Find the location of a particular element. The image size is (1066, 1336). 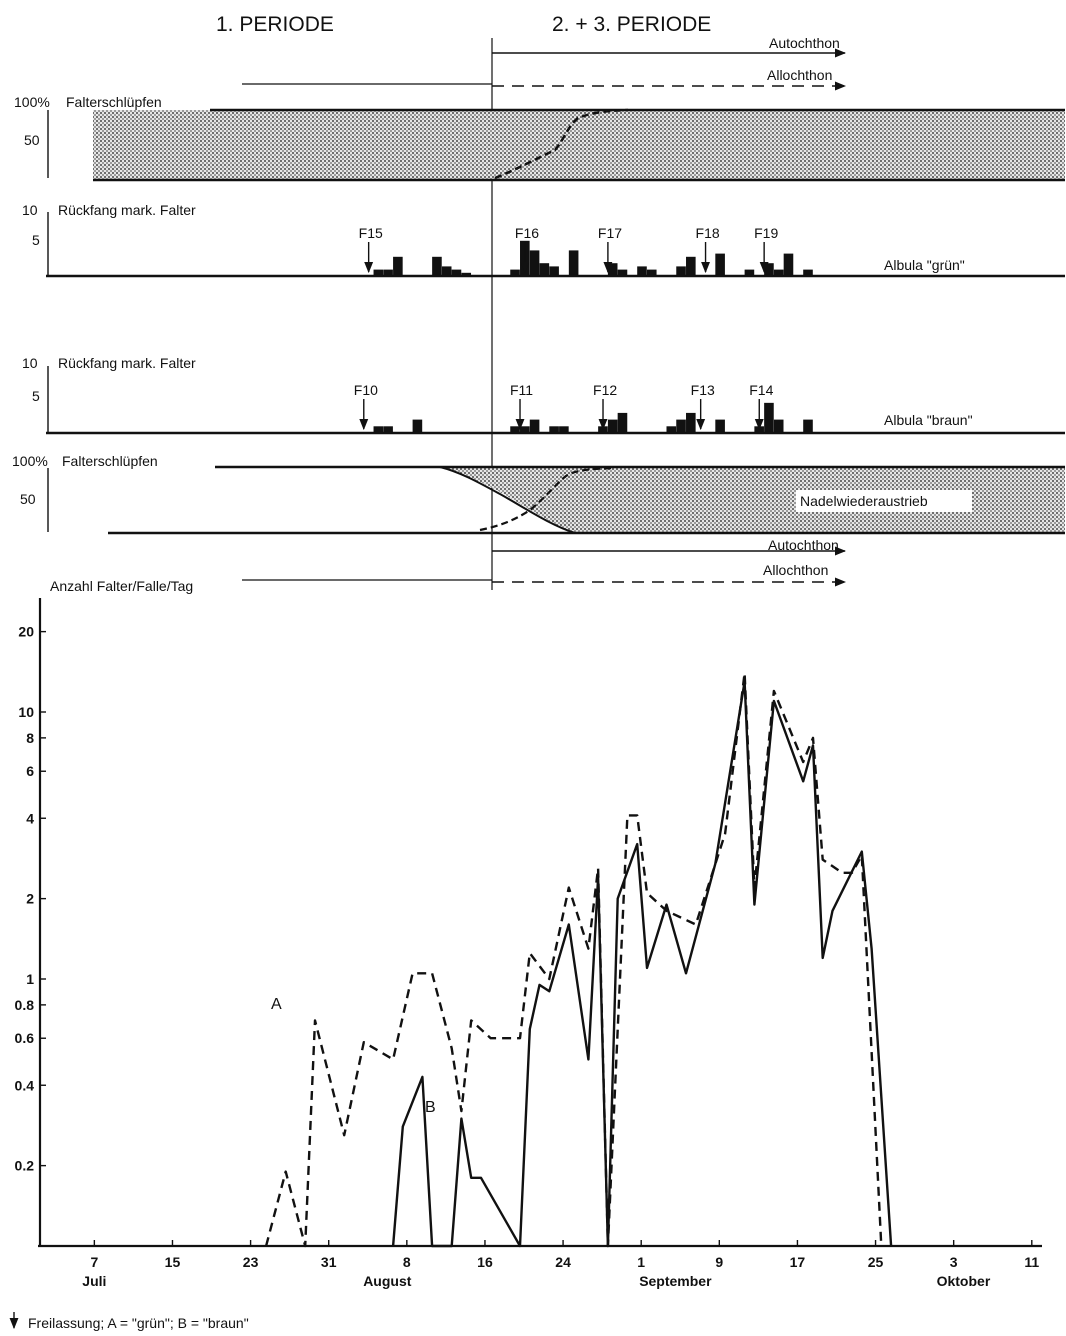

brown-panel-title: Rückfang mark. Falter is located at coordinates (127, 363).